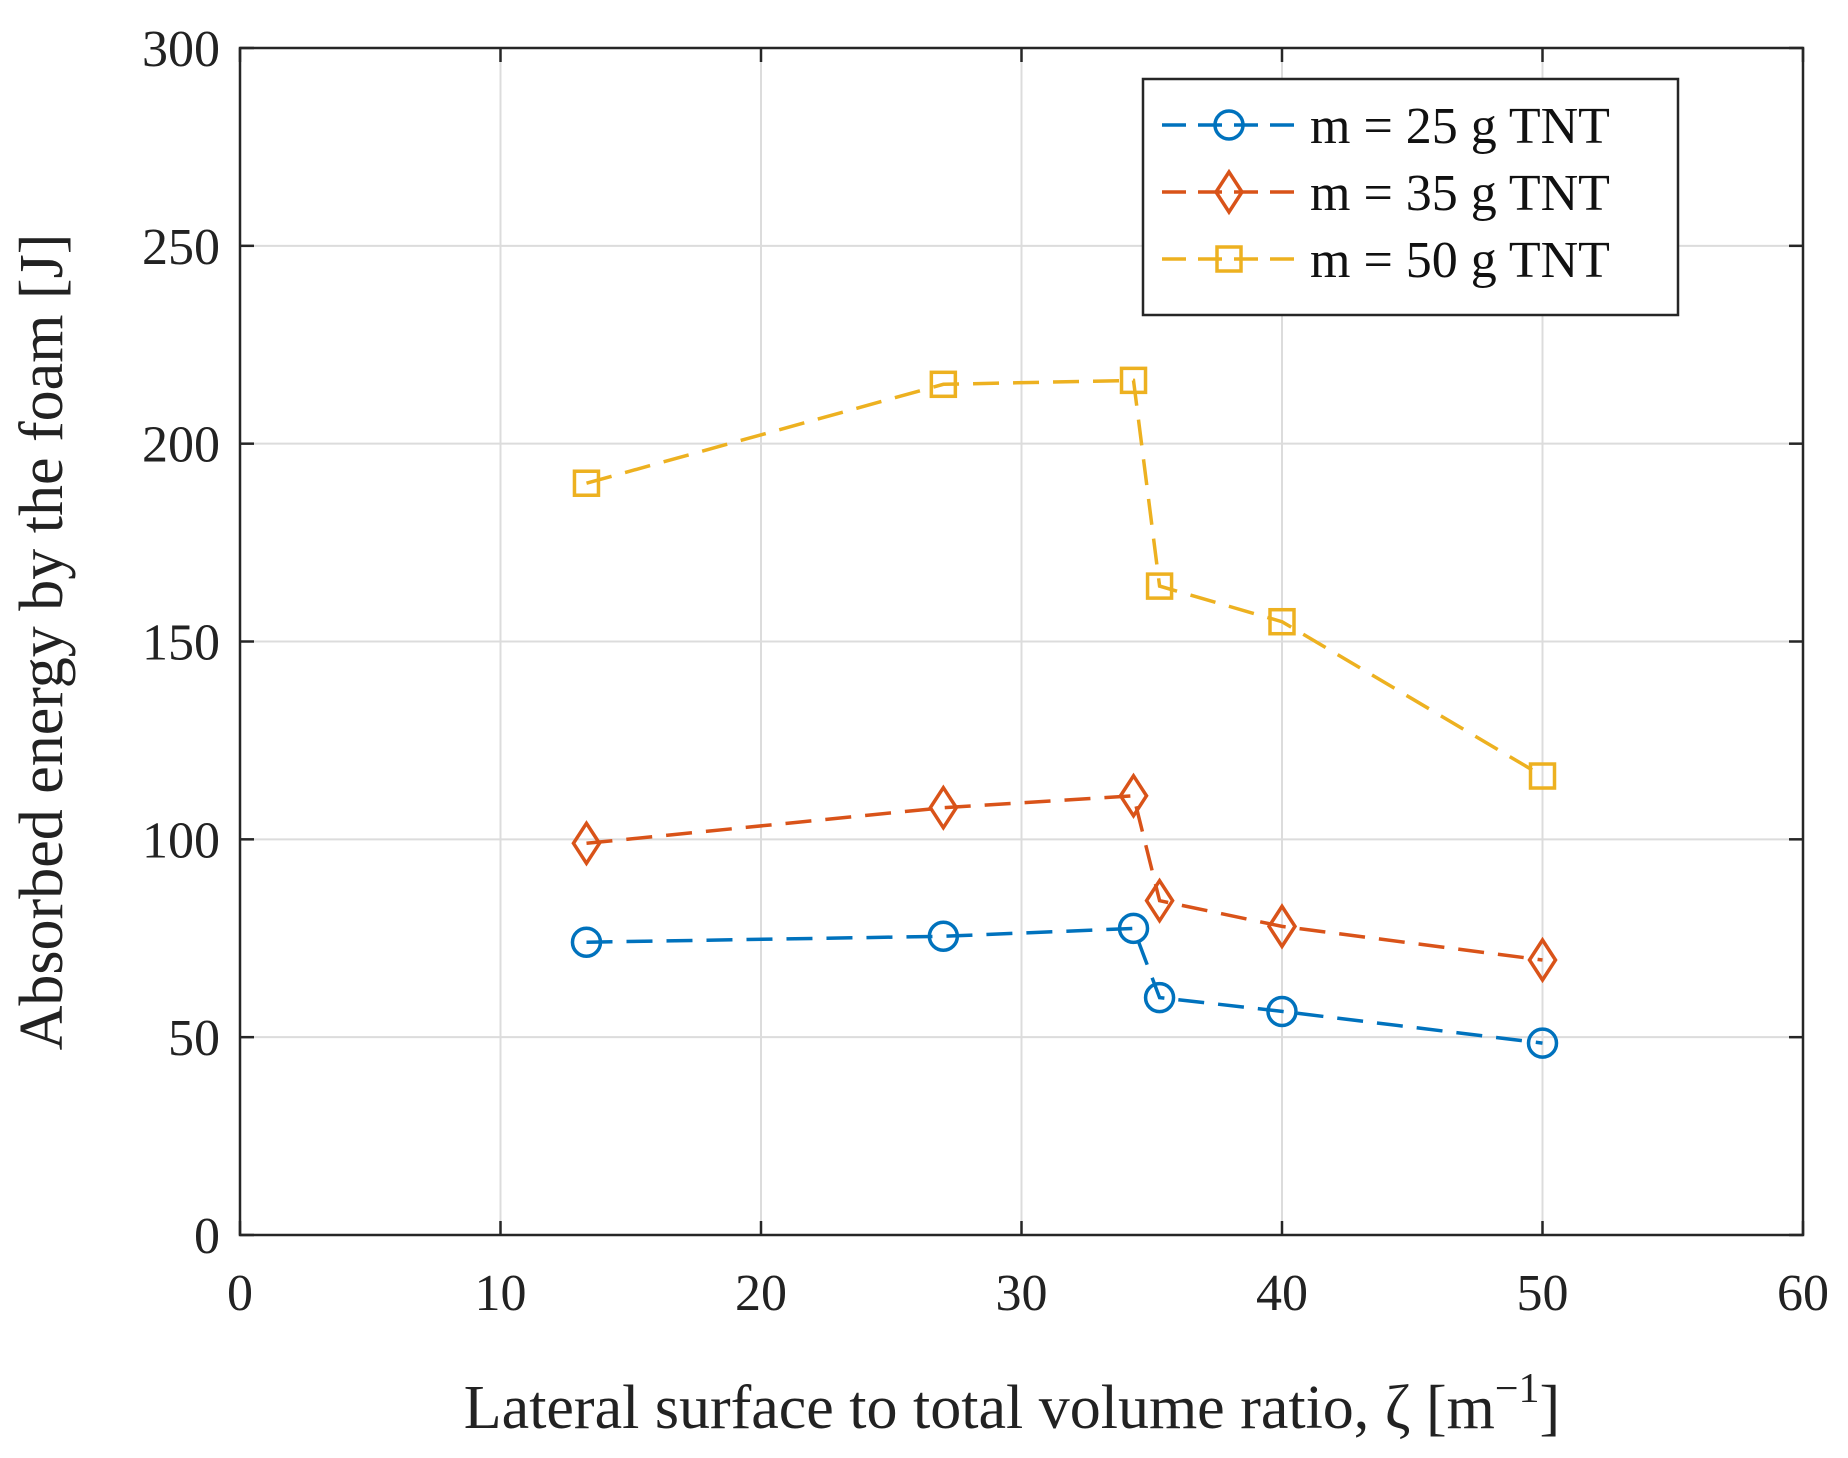 Image resolution: width=1848 pixels, height=1458 pixels. Describe the element at coordinates (1282, 1293) in the screenshot. I see `x-tick-label: 40` at that location.